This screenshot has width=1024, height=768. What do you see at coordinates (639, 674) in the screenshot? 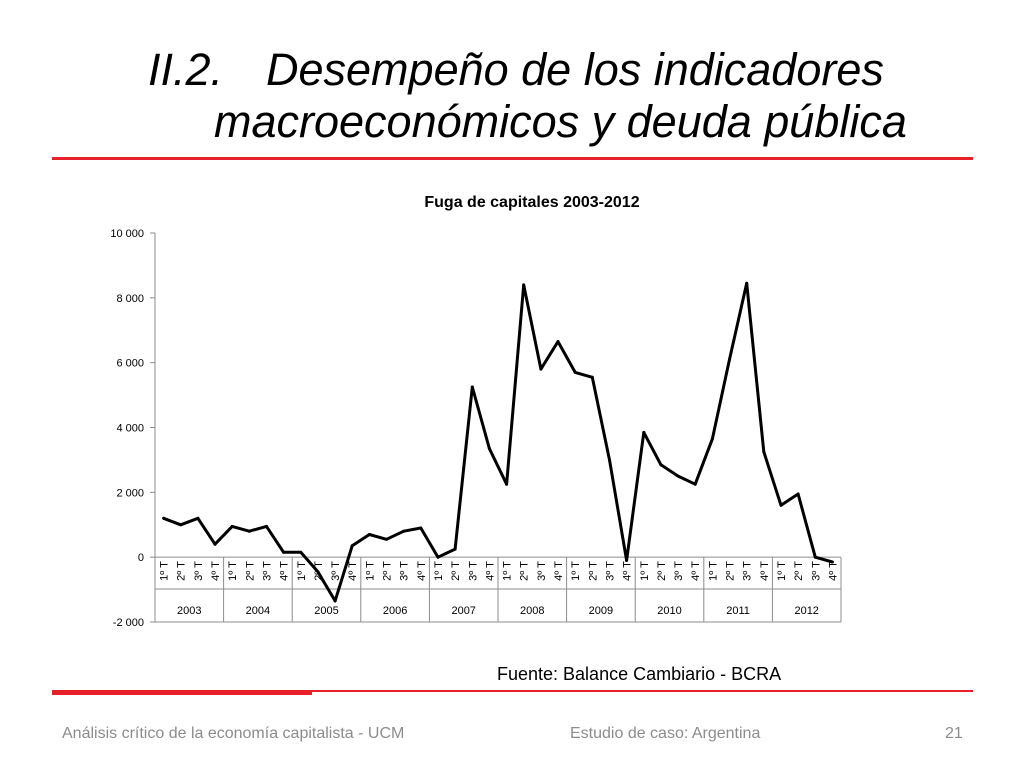
I see `source-note: Fuente: Balance Cambiario - BCRA` at bounding box center [639, 674].